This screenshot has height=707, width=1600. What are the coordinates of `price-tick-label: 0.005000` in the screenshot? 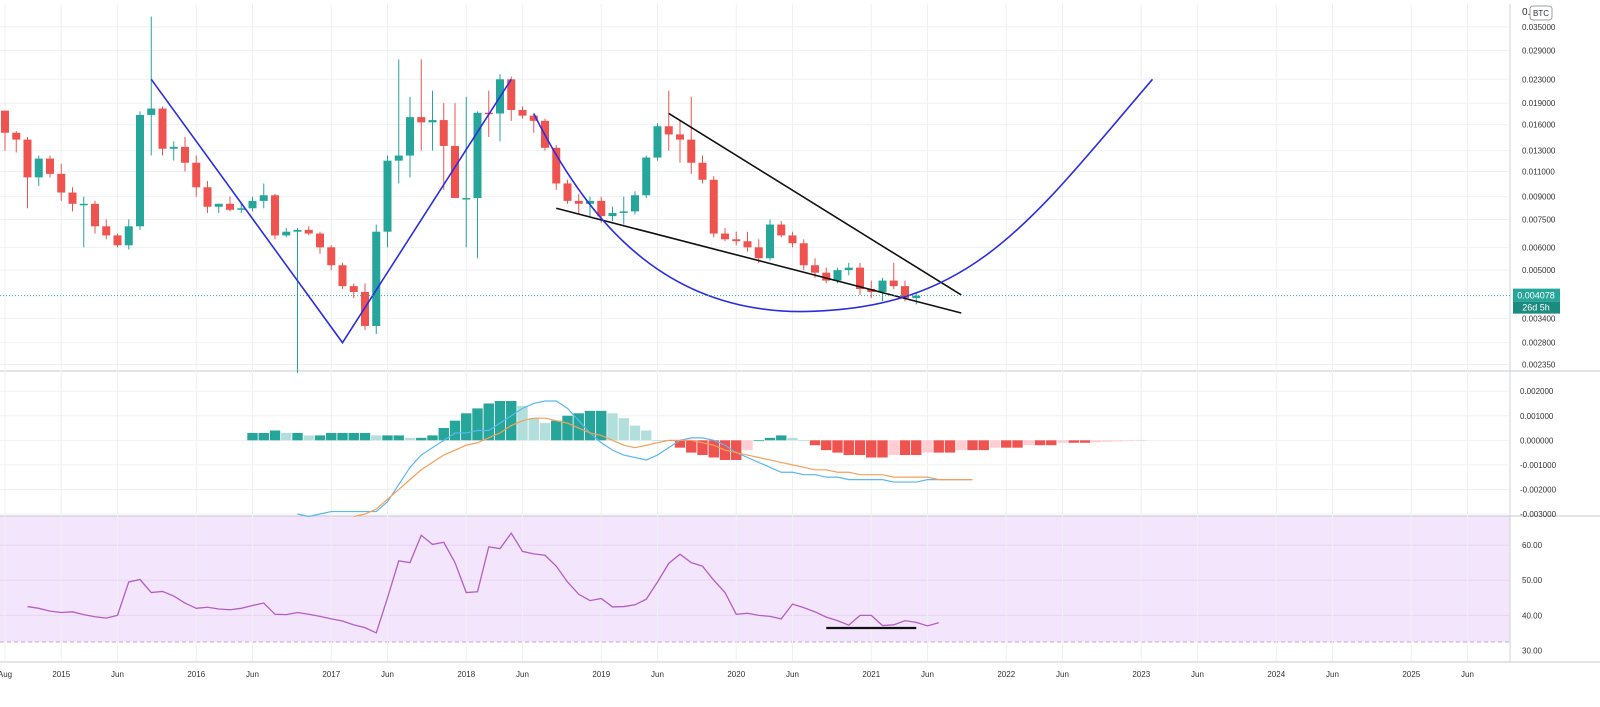 It's located at (1539, 270).